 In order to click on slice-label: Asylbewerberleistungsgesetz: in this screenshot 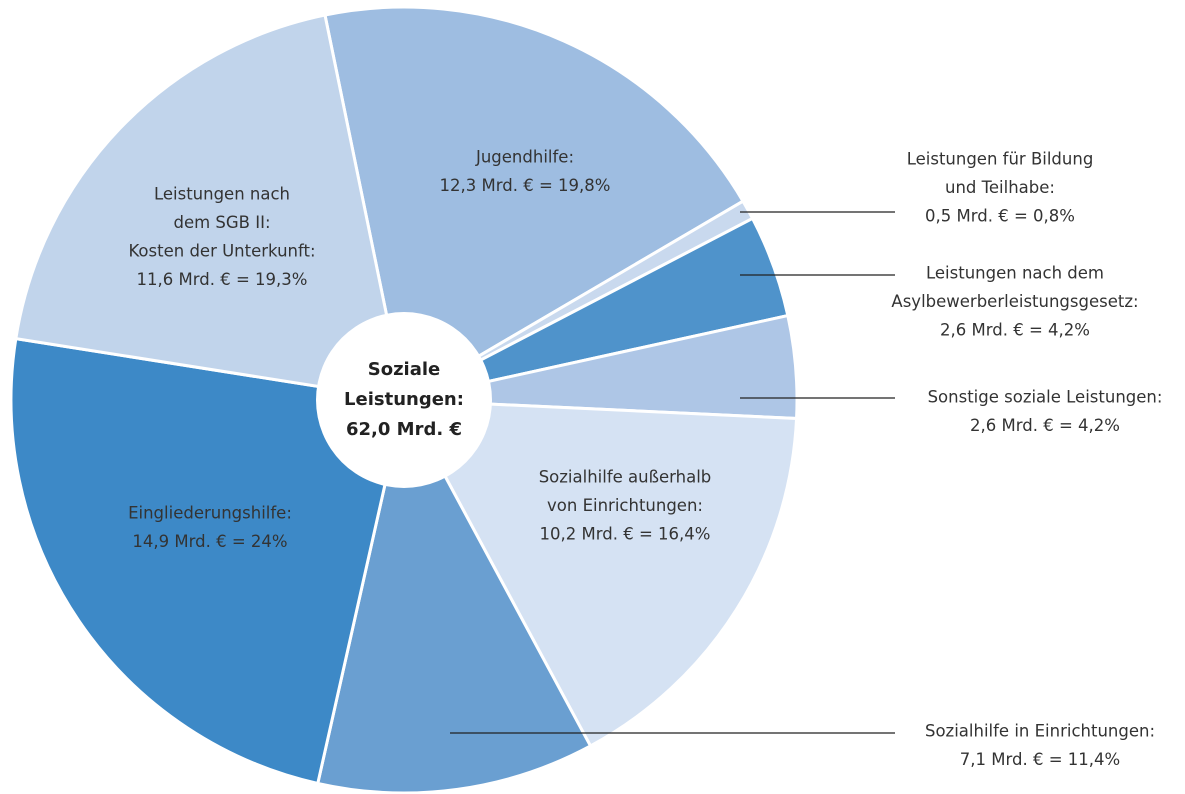, I will do `click(1014, 301)`.